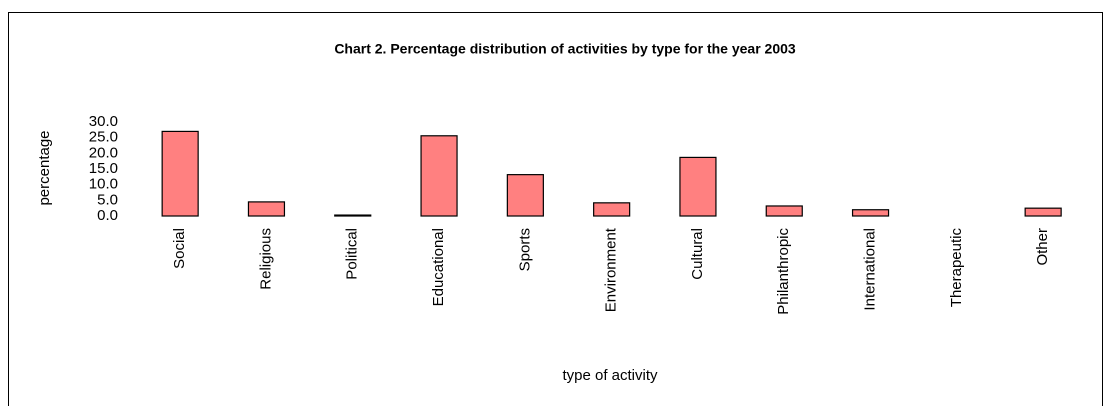 This screenshot has height=406, width=1110. I want to click on x-tick-label: Political, so click(352, 254).